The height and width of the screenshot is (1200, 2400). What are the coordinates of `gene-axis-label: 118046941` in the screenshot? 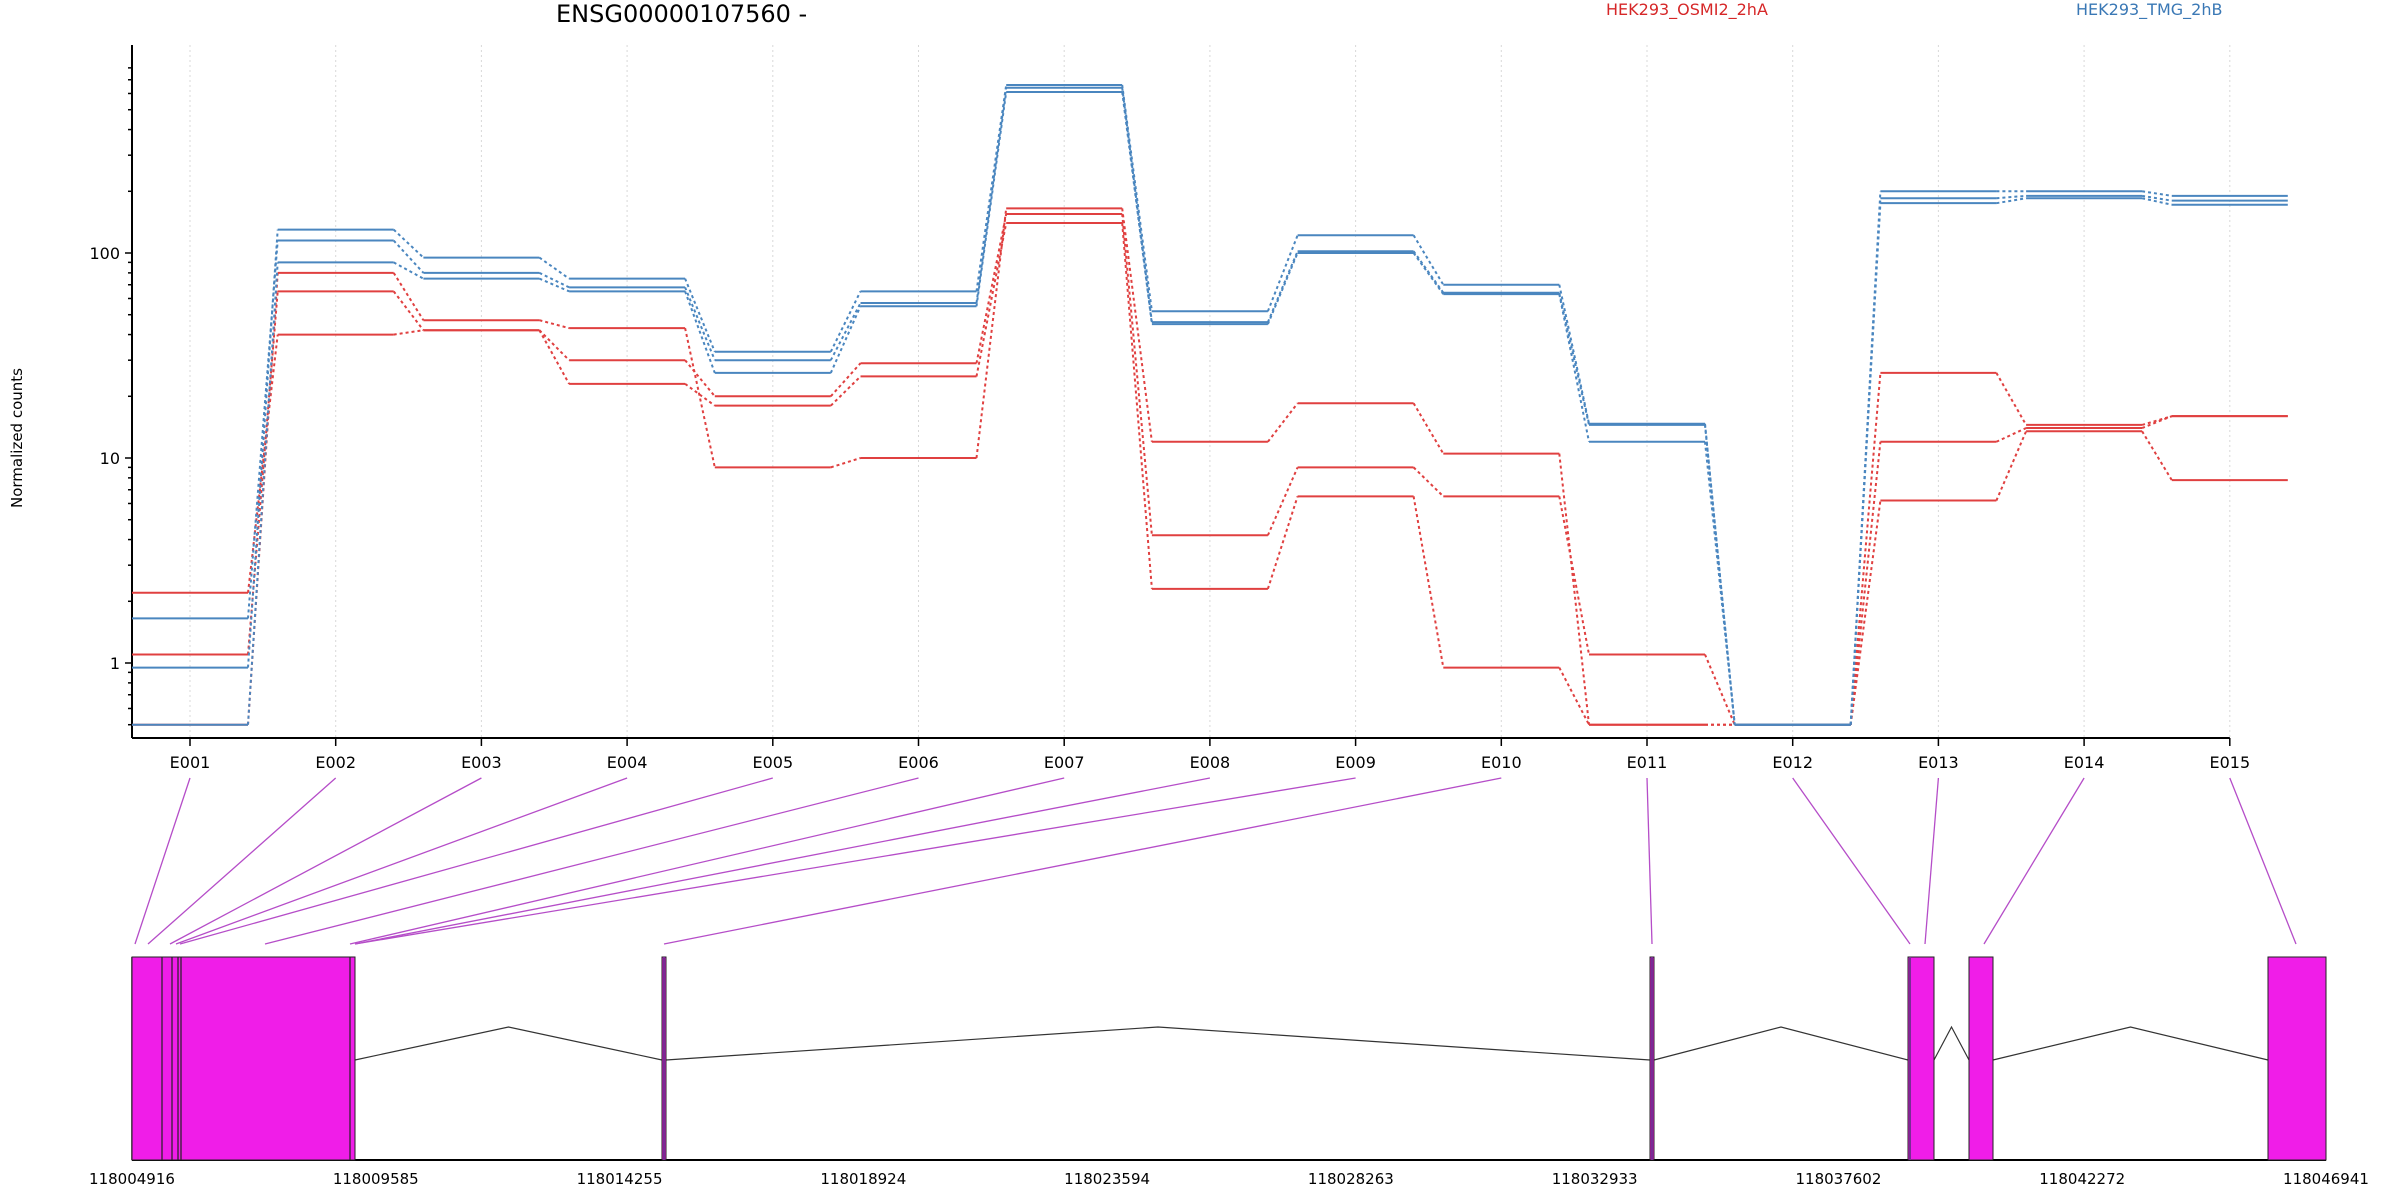 It's located at (2326, 1179).